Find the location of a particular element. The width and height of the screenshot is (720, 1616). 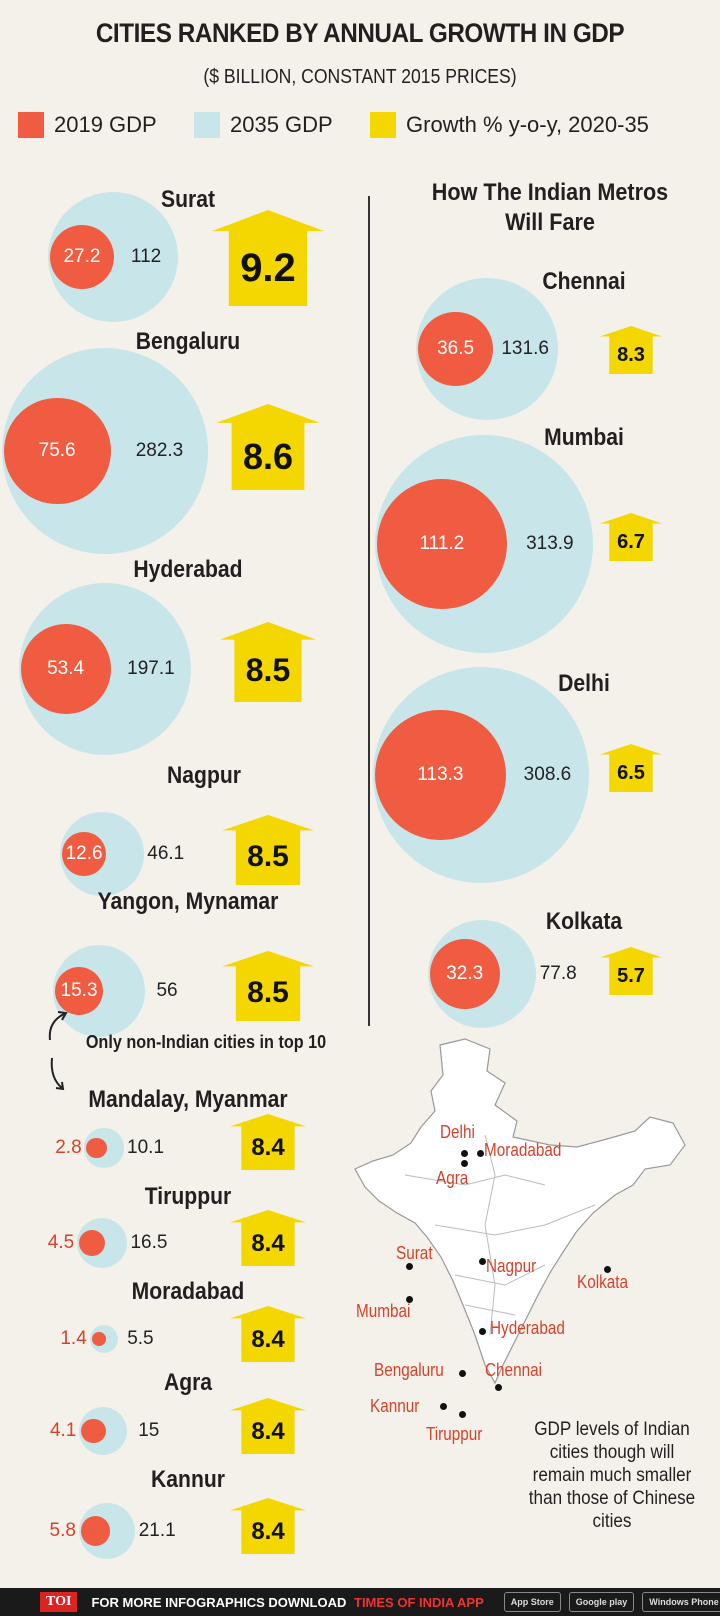

legend-label-growth: Growth % y-o-y, 2020-35 is located at coordinates (527, 124).